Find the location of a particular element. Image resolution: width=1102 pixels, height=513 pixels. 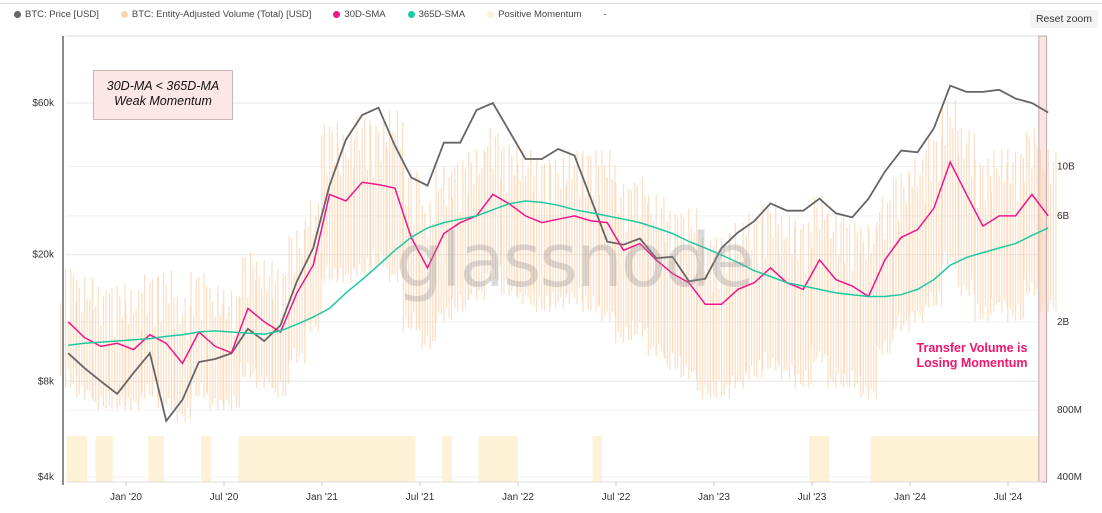

legend-item: 30D-SMA is located at coordinates (359, 14).